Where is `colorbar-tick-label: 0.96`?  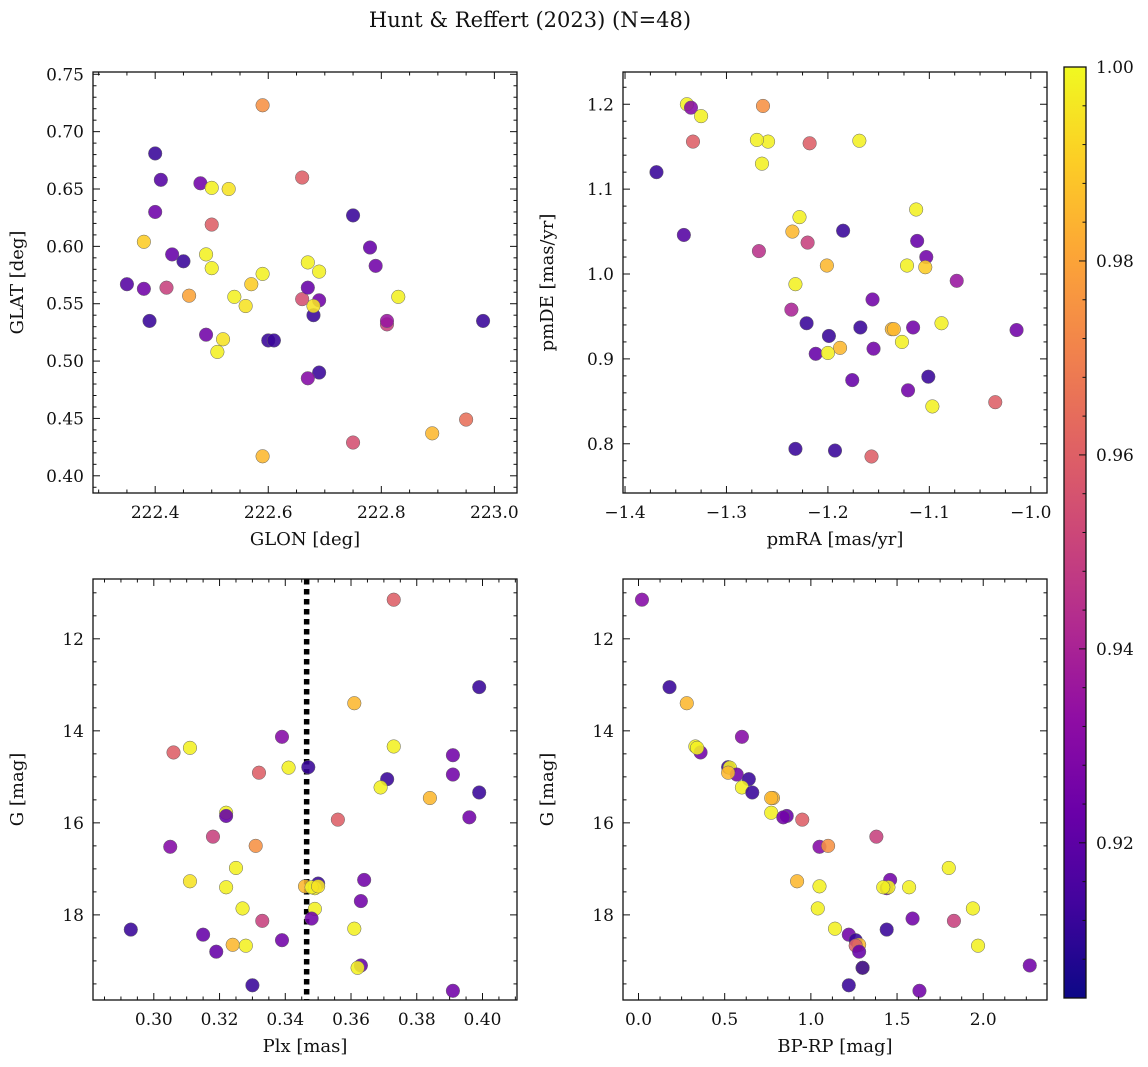 colorbar-tick-label: 0.96 is located at coordinates (1115, 456).